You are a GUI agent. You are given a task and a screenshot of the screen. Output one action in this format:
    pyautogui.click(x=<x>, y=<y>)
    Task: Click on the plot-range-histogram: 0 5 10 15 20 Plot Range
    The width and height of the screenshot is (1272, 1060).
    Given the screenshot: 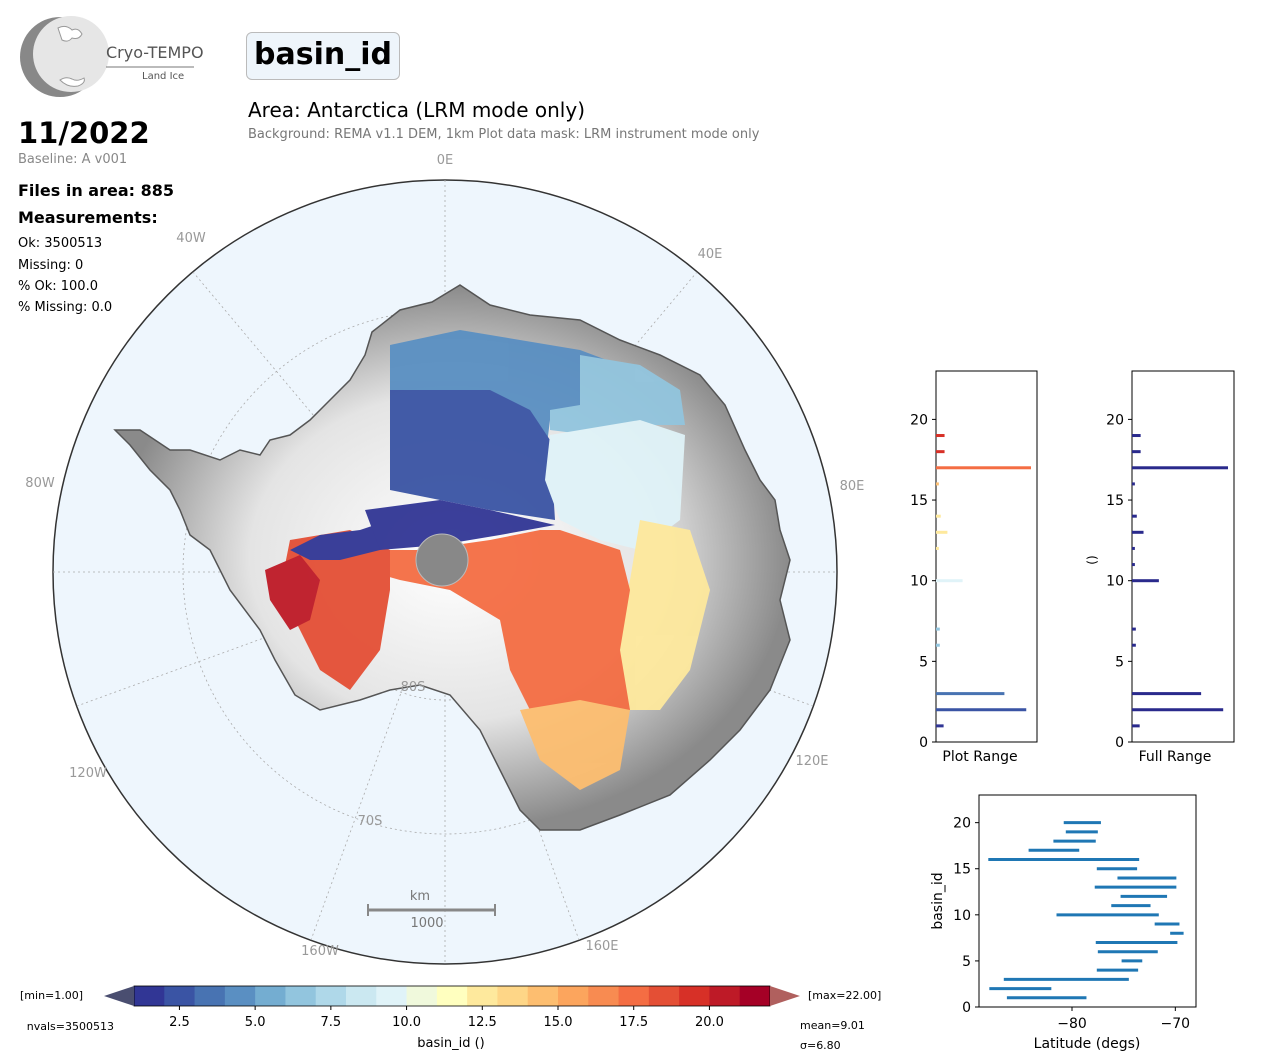 What is the action you would take?
    pyautogui.click(x=974, y=567)
    